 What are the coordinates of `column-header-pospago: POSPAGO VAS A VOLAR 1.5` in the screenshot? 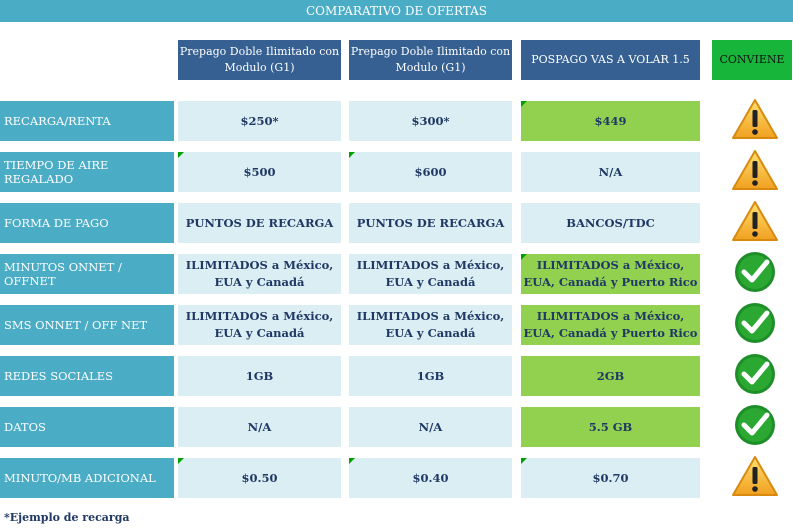 It's located at (610, 60).